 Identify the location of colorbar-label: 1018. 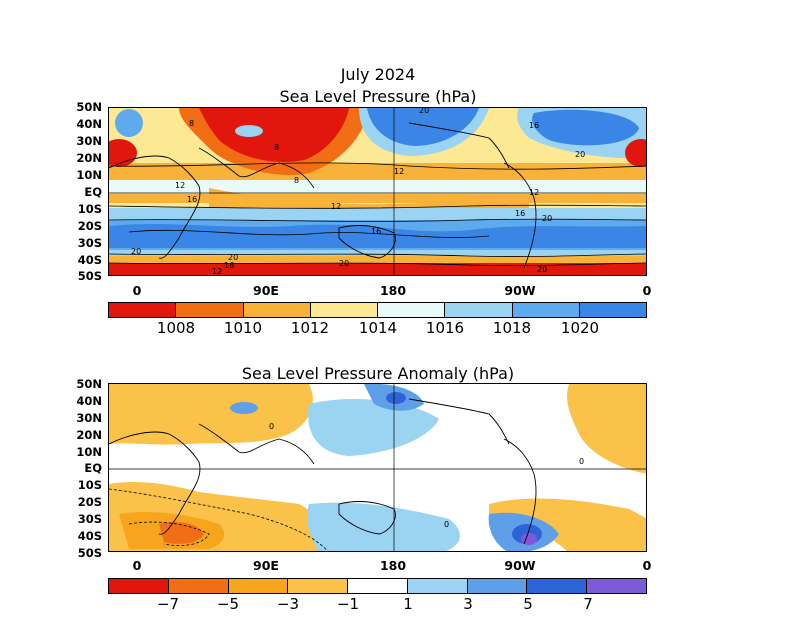
(512, 328).